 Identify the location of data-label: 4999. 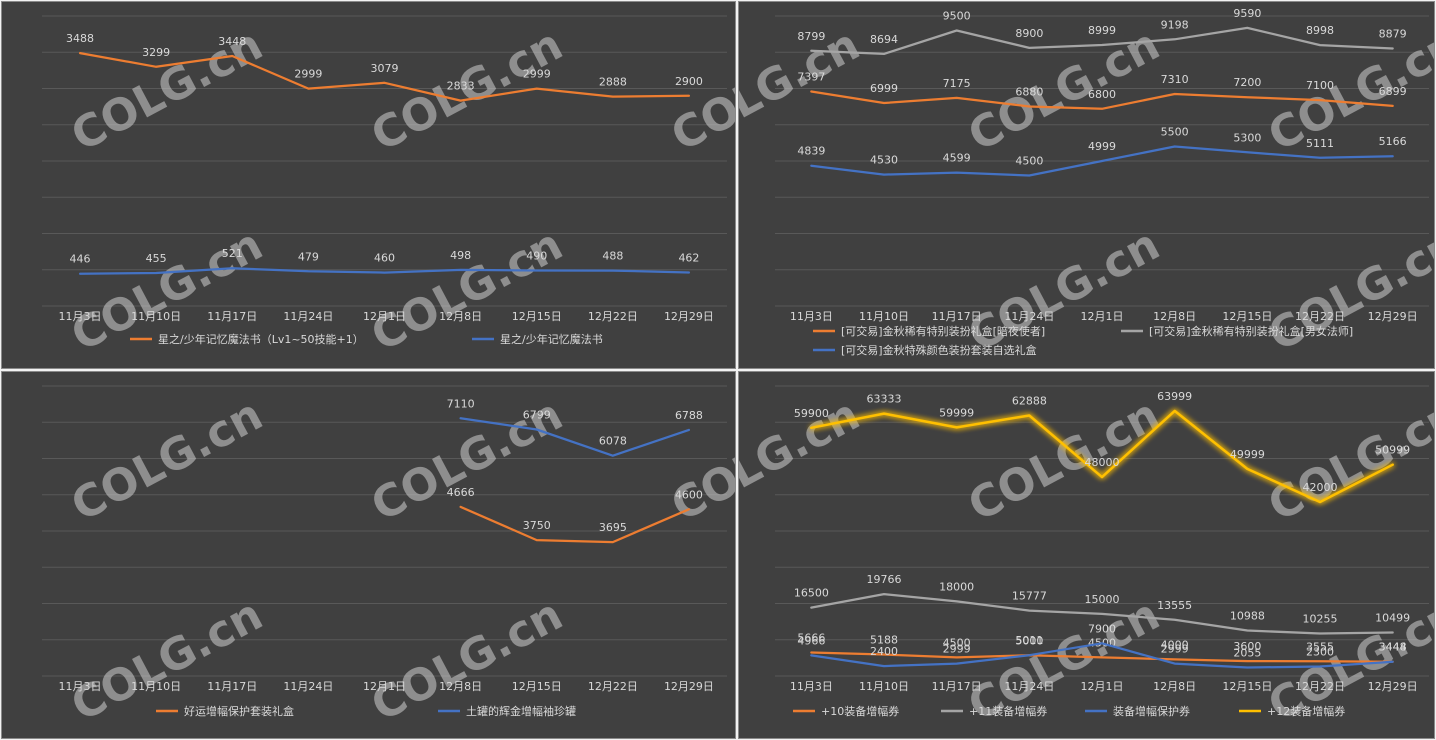
(1102, 146).